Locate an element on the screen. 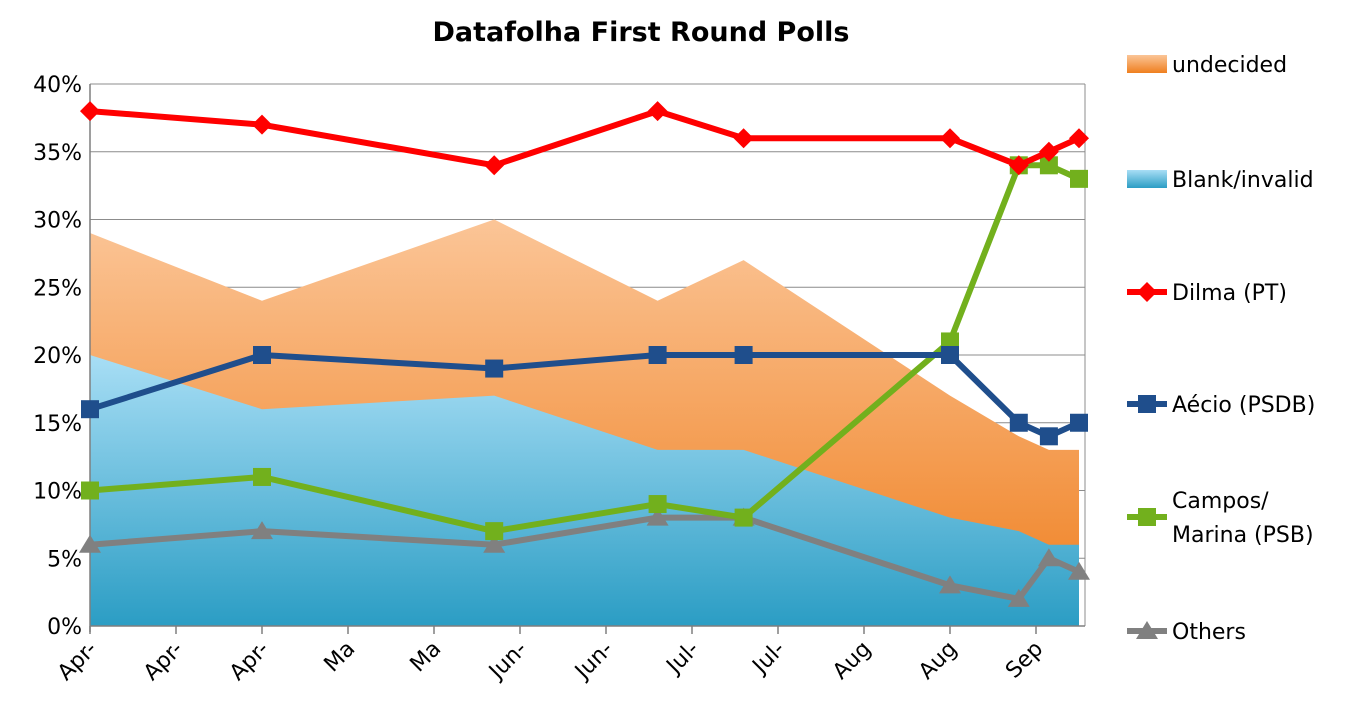 The image size is (1350, 709). y-tick-label: 40% is located at coordinates (57, 85).